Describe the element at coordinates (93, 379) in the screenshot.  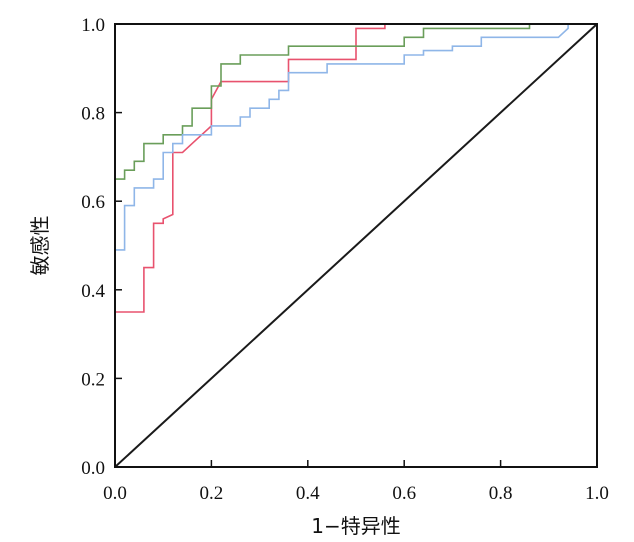
I see `y-tick-label: 0.2` at that location.